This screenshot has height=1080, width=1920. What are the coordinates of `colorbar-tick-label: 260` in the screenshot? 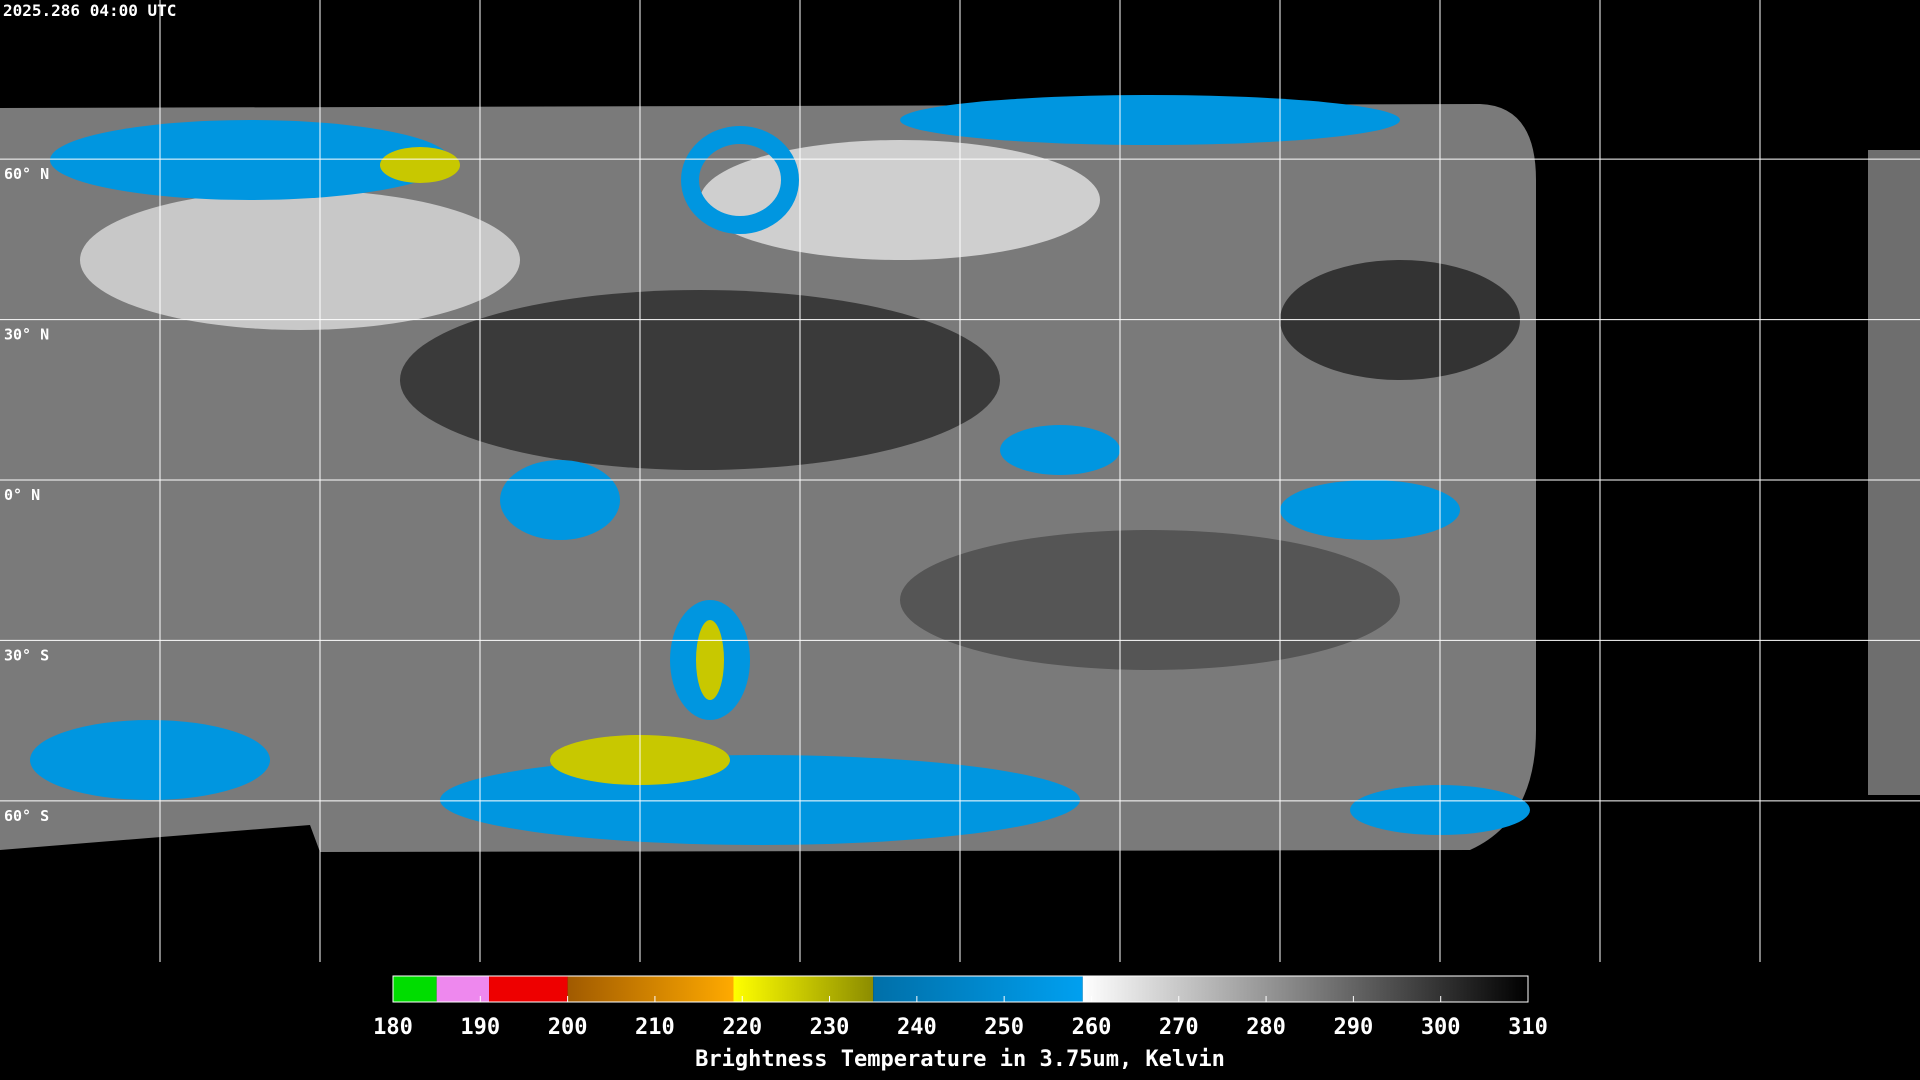 It's located at (1092, 1027).